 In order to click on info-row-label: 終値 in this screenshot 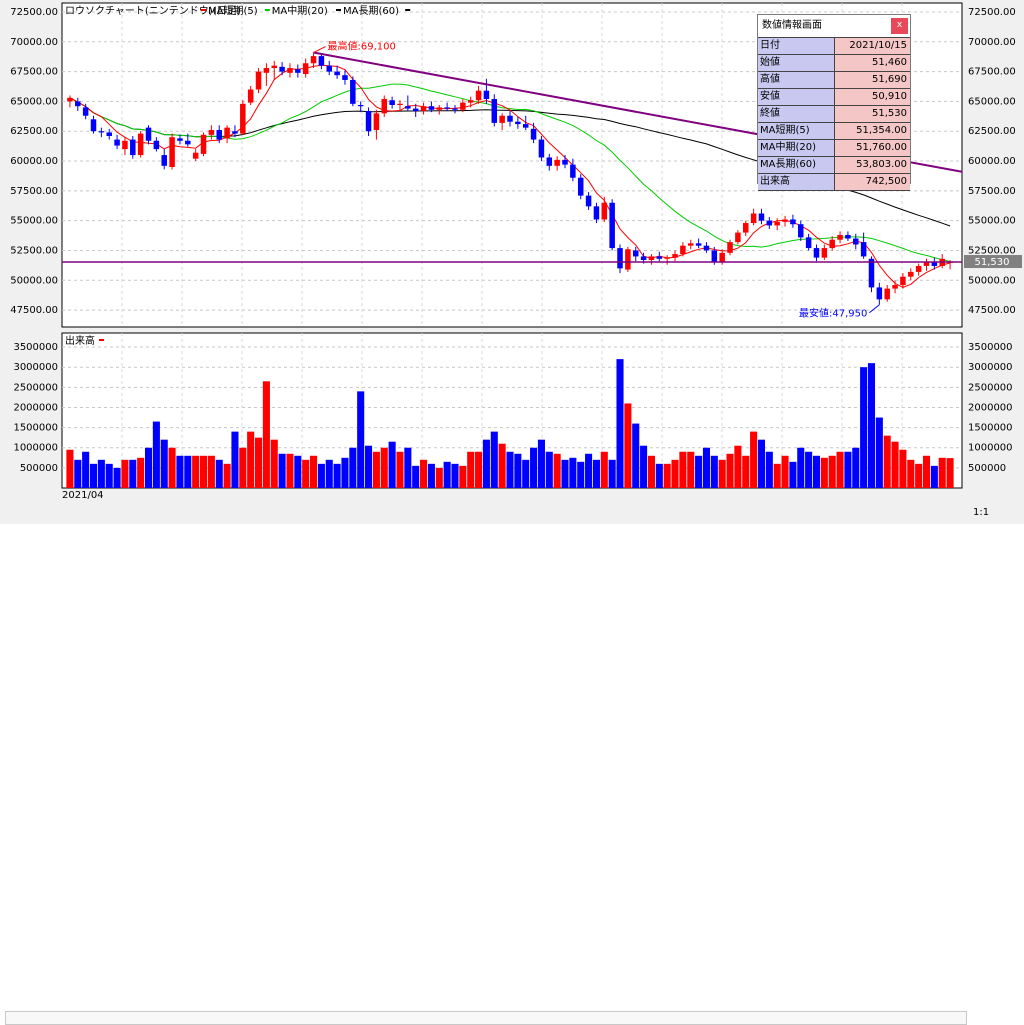, I will do `click(796, 114)`.